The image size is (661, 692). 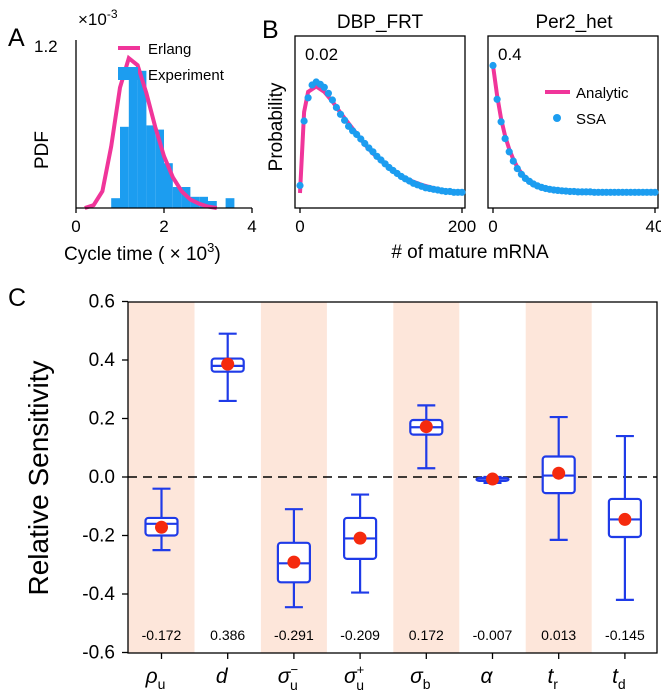 What do you see at coordinates (380, 139) in the screenshot?
I see `panel-b-left-analytic-curve` at bounding box center [380, 139].